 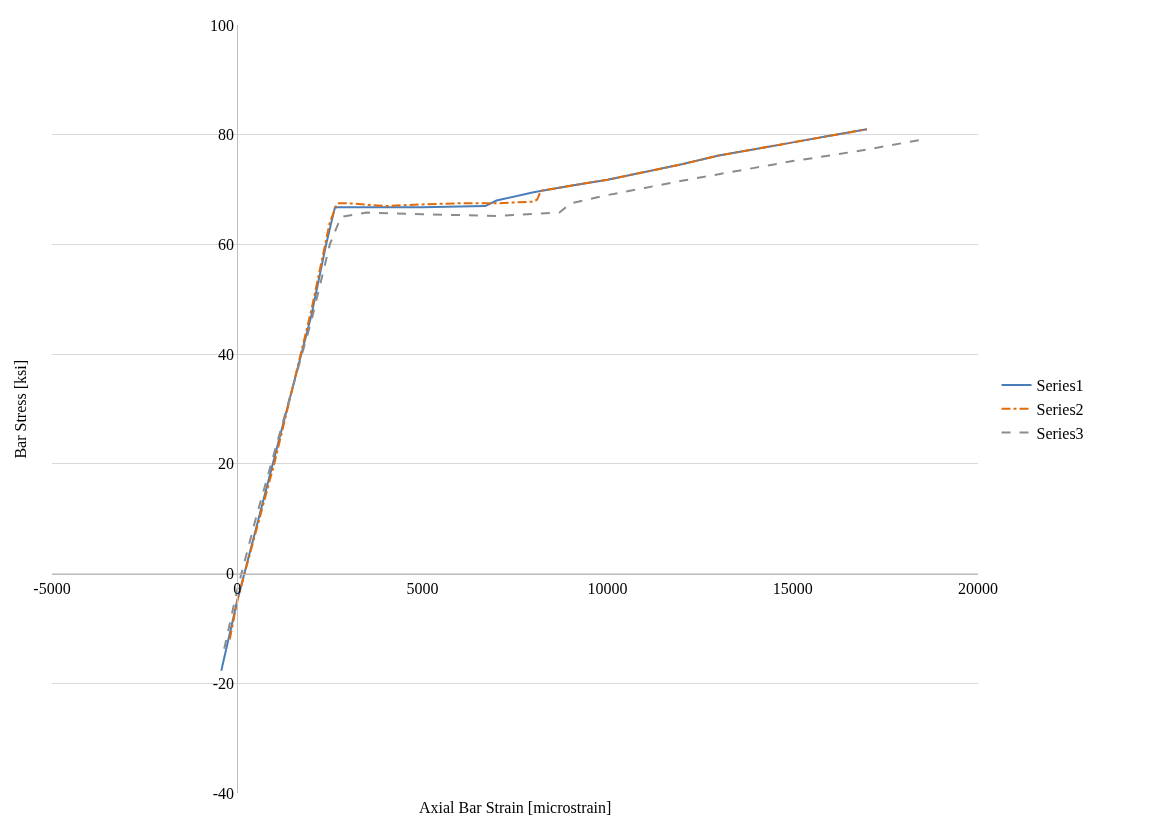 I want to click on x-tick-label: 5000, so click(x=422, y=588).